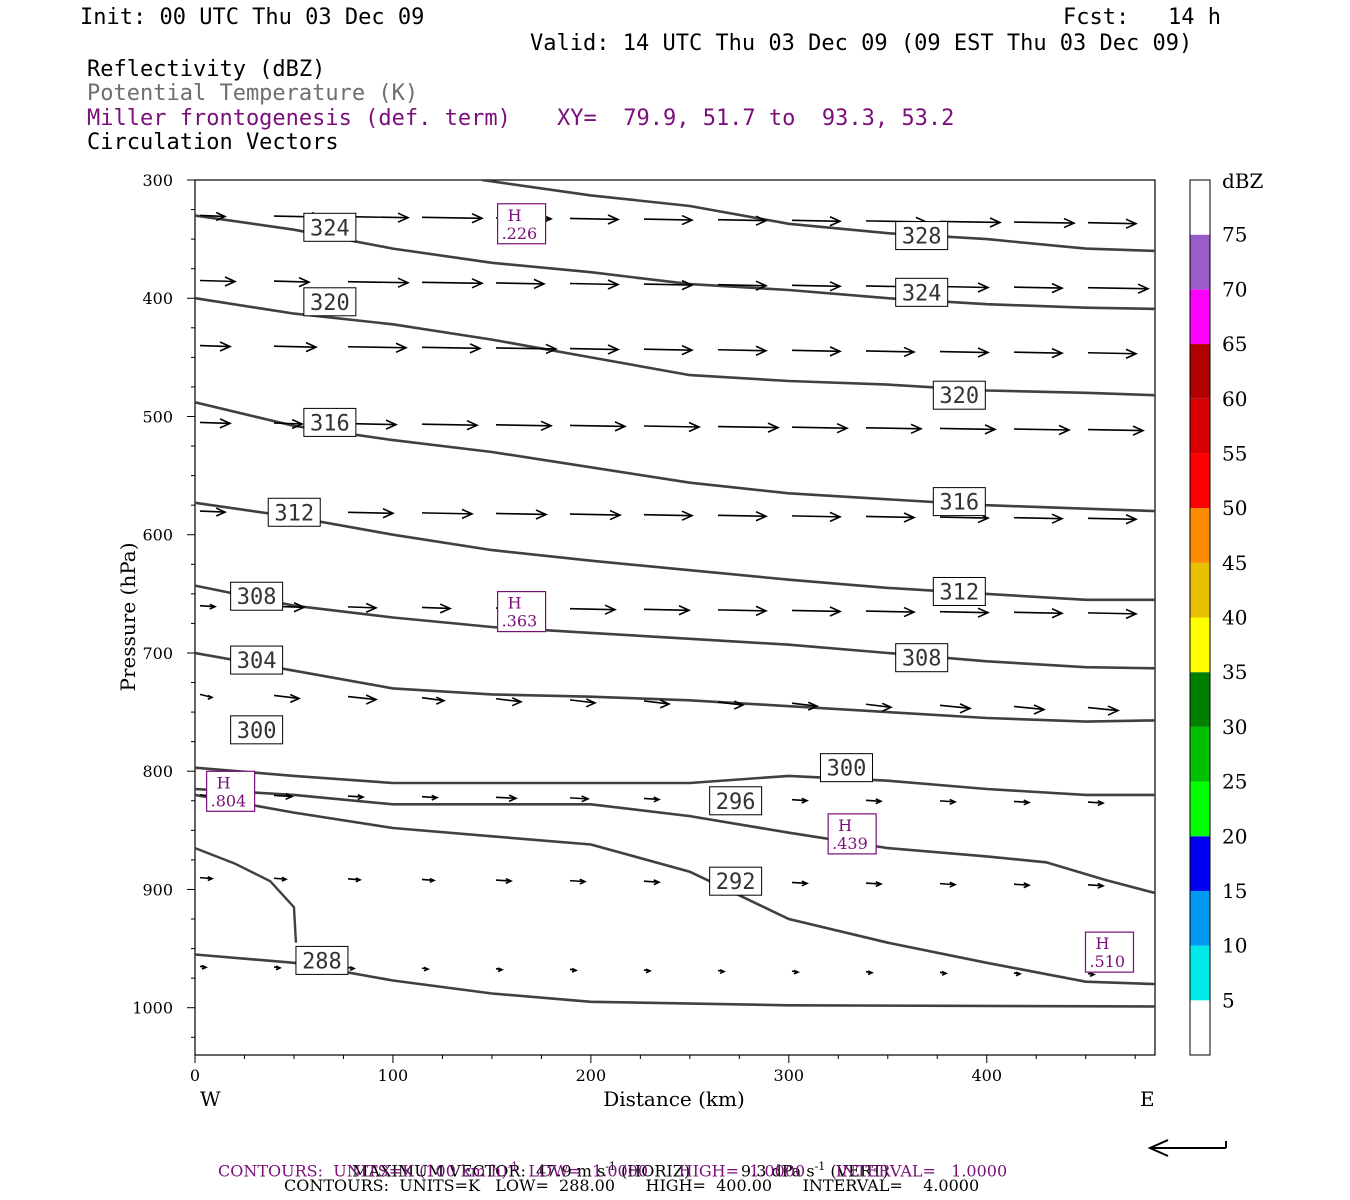 The height and width of the screenshot is (1200, 1350). I want to click on colorbar-level-label: 45, so click(1234, 563).